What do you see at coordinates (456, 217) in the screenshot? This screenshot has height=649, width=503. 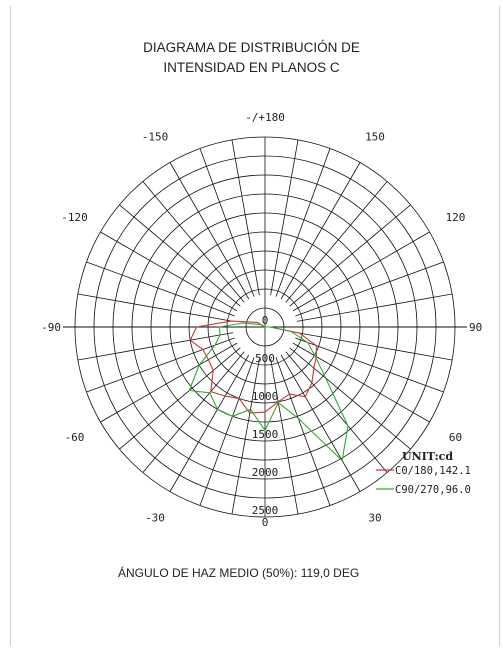 I see `angle-label: 120` at bounding box center [456, 217].